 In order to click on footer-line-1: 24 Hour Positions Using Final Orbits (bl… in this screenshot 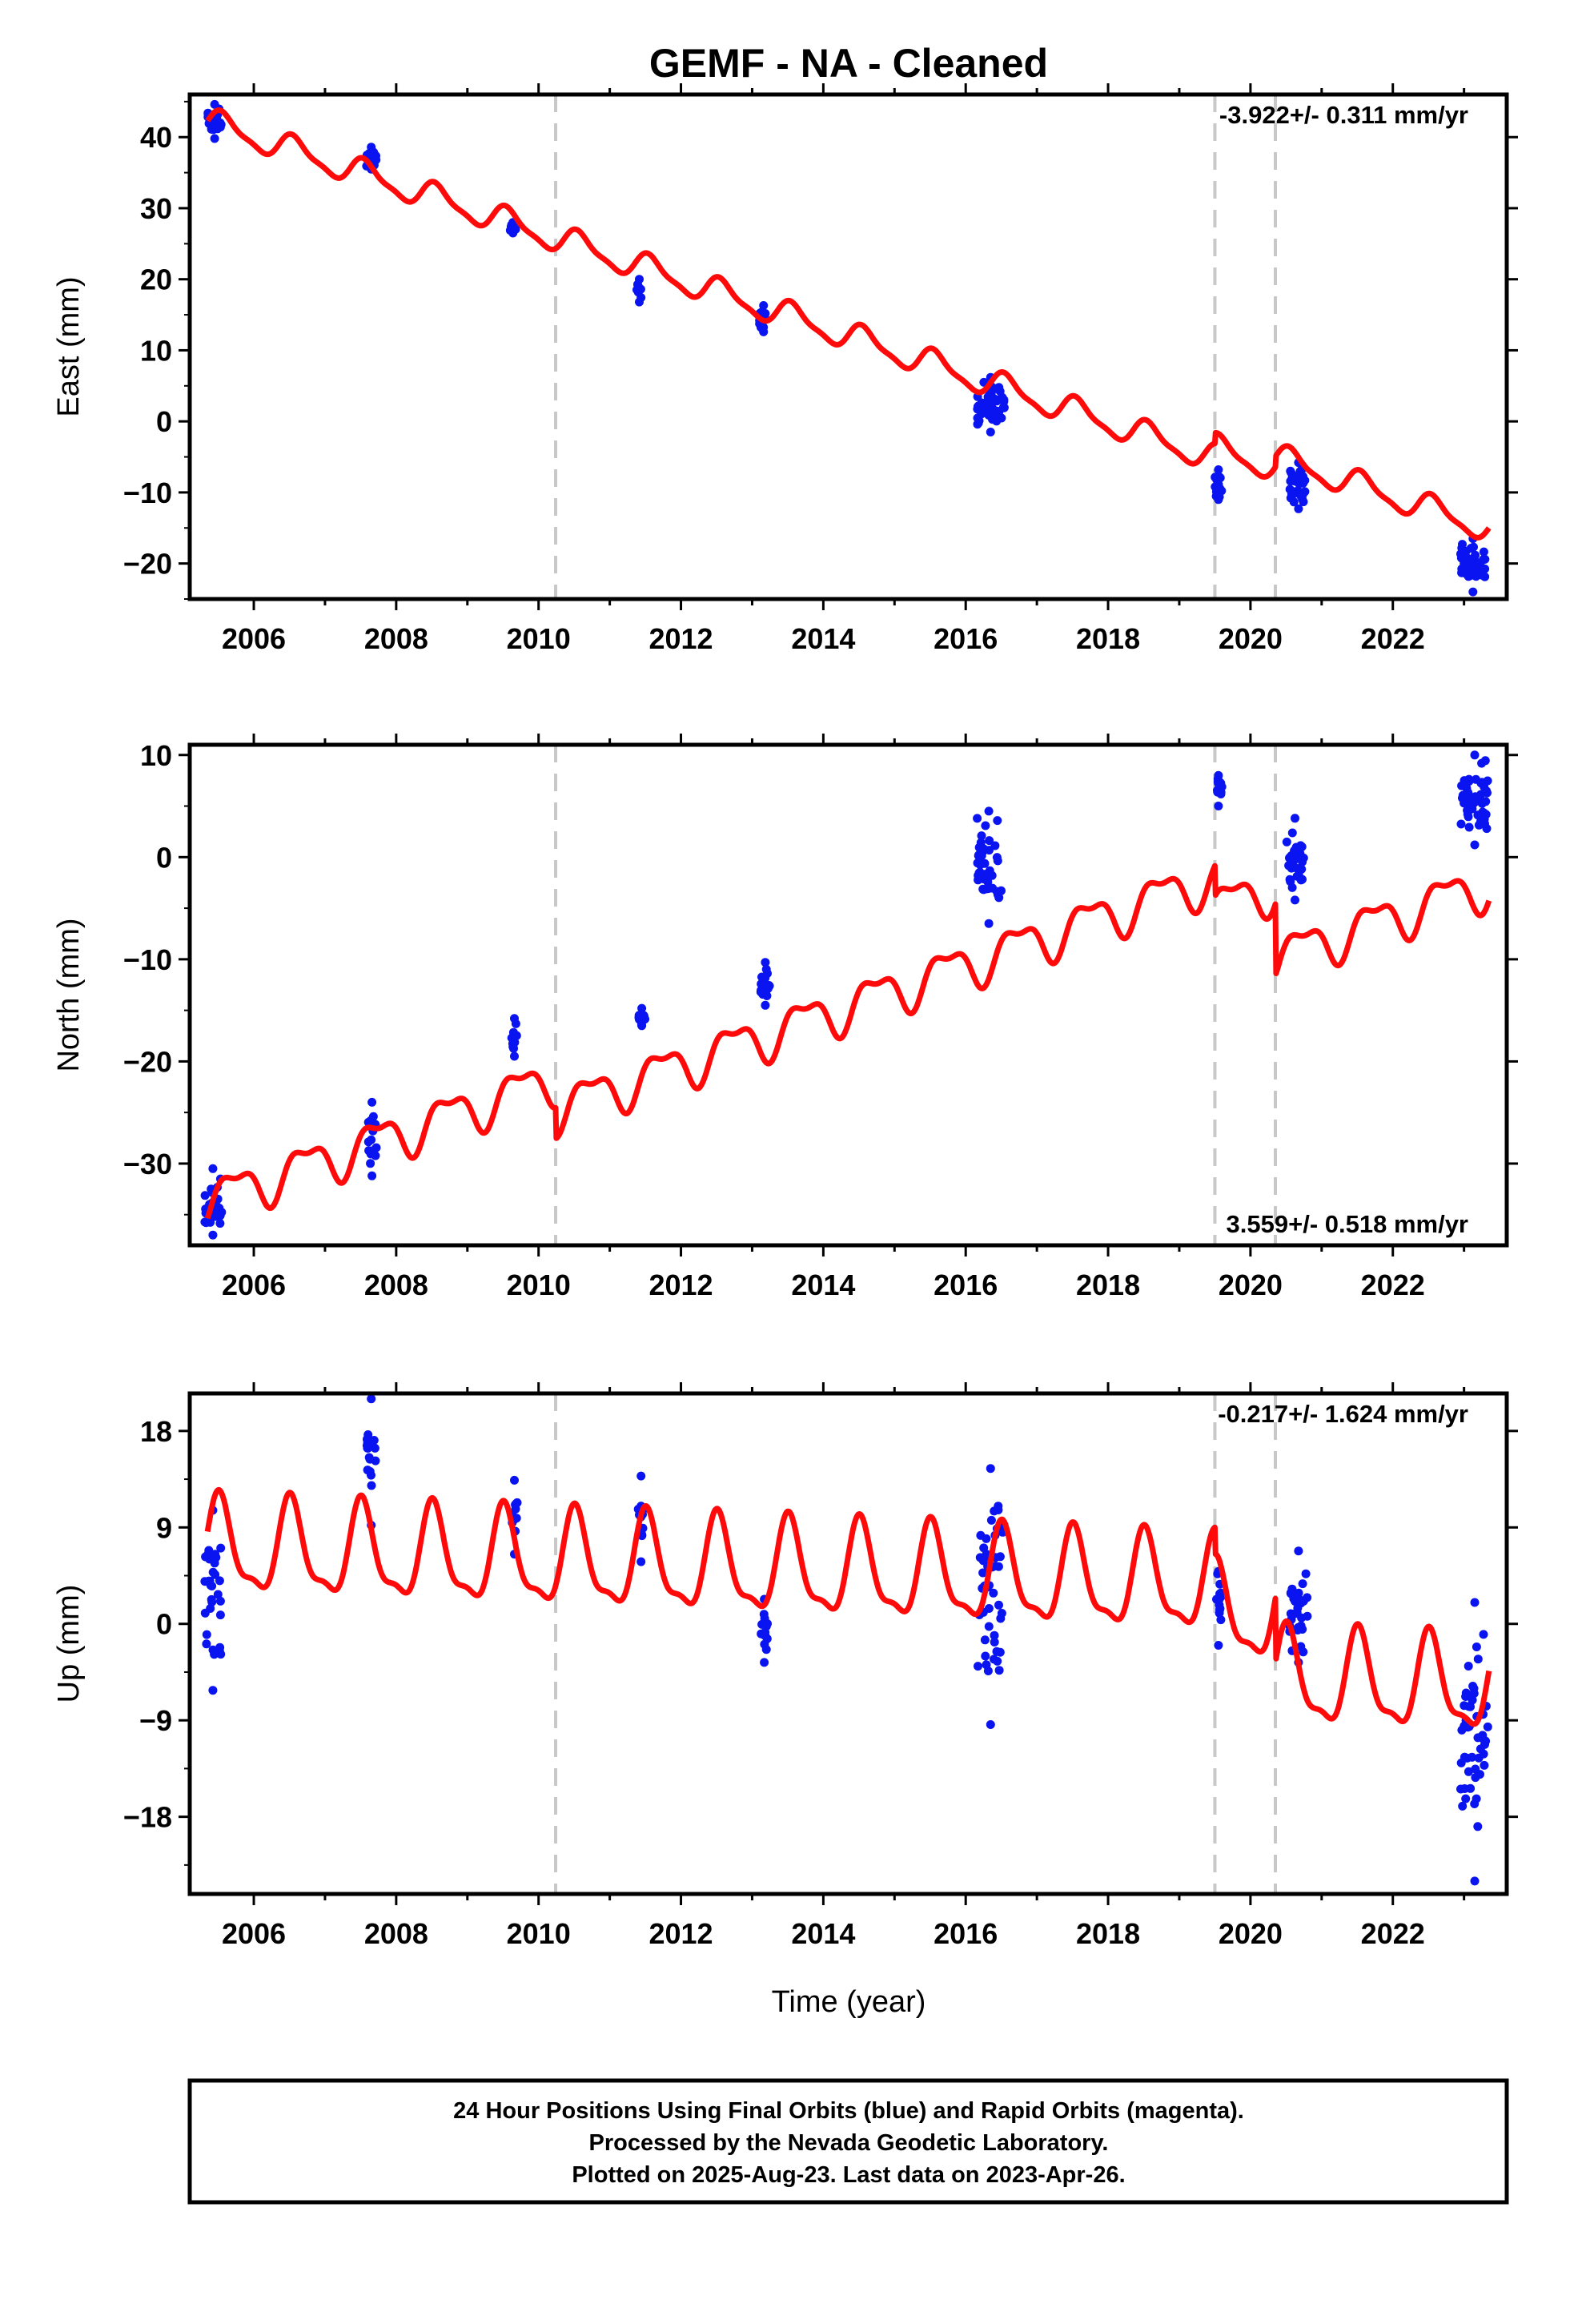, I will do `click(848, 2111)`.